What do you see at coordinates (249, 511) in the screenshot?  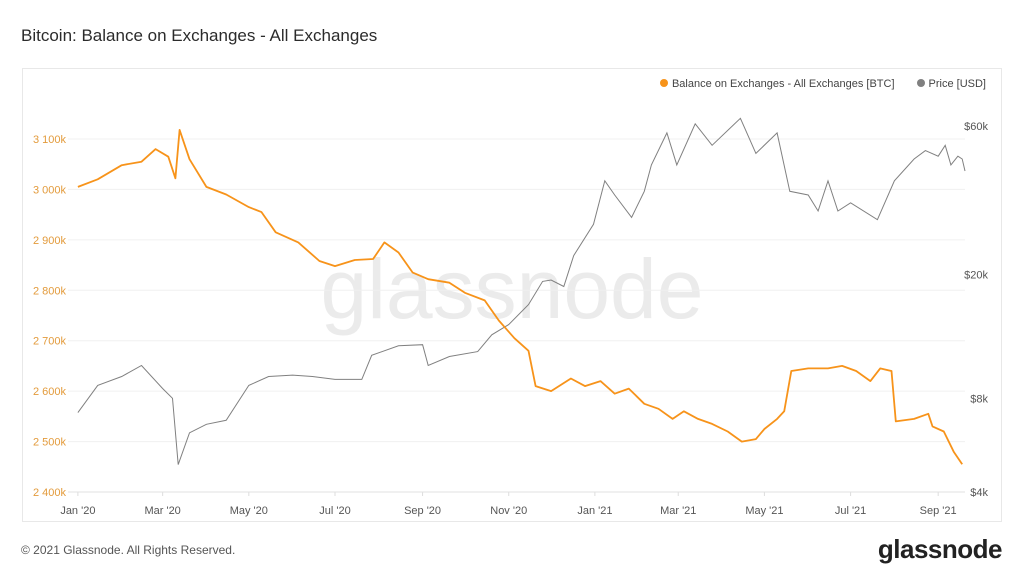 I see `x-tick-label: May '20` at bounding box center [249, 511].